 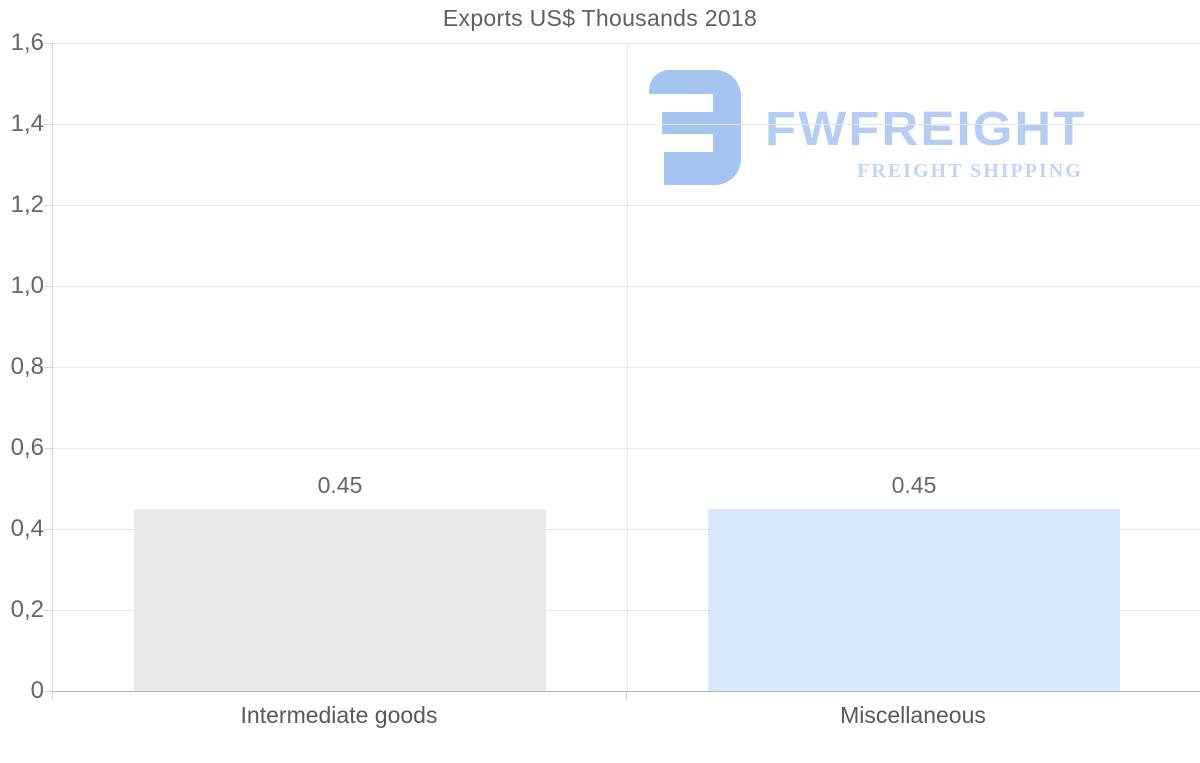 I want to click on chart-title: Exports US$ Thousands 2018, so click(x=600, y=18).